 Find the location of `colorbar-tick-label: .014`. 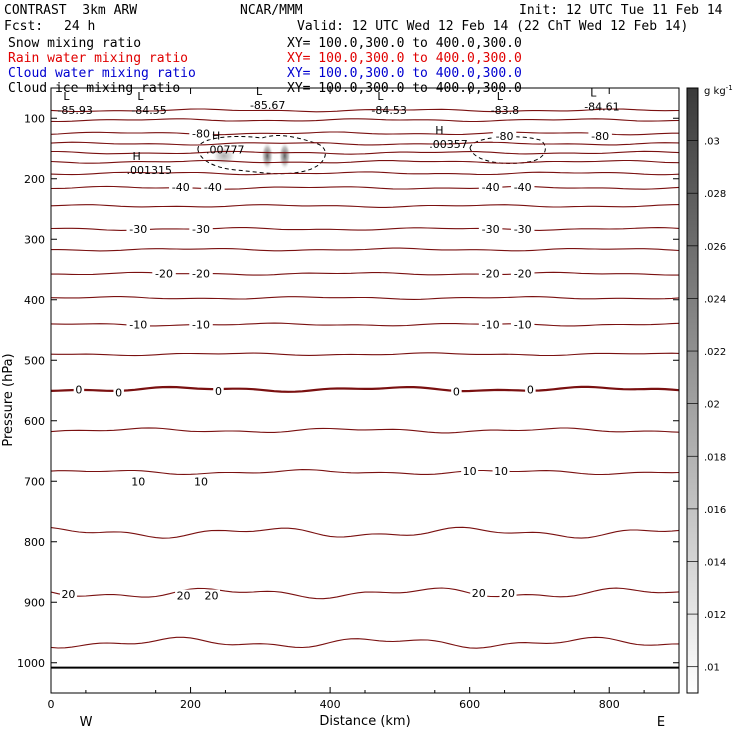

colorbar-tick-label: .014 is located at coordinates (715, 562).